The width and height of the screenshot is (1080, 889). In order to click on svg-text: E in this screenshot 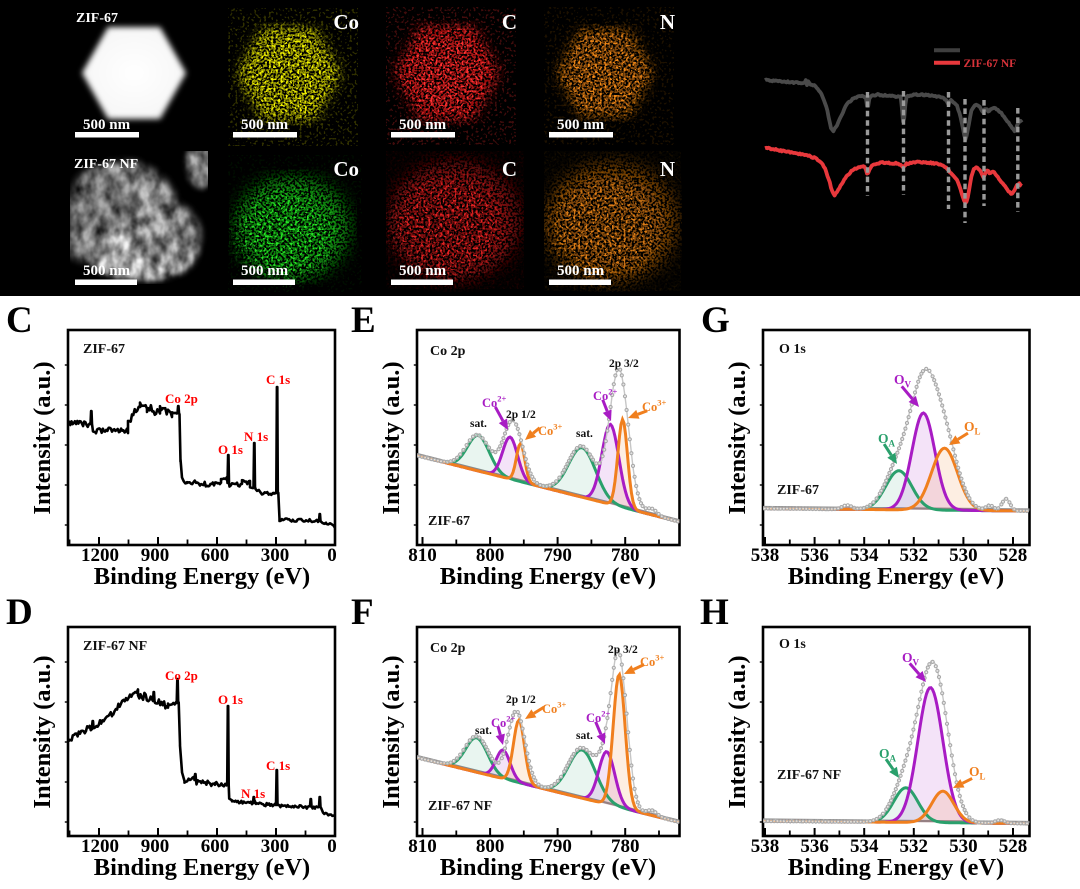, I will do `click(363, 320)`.